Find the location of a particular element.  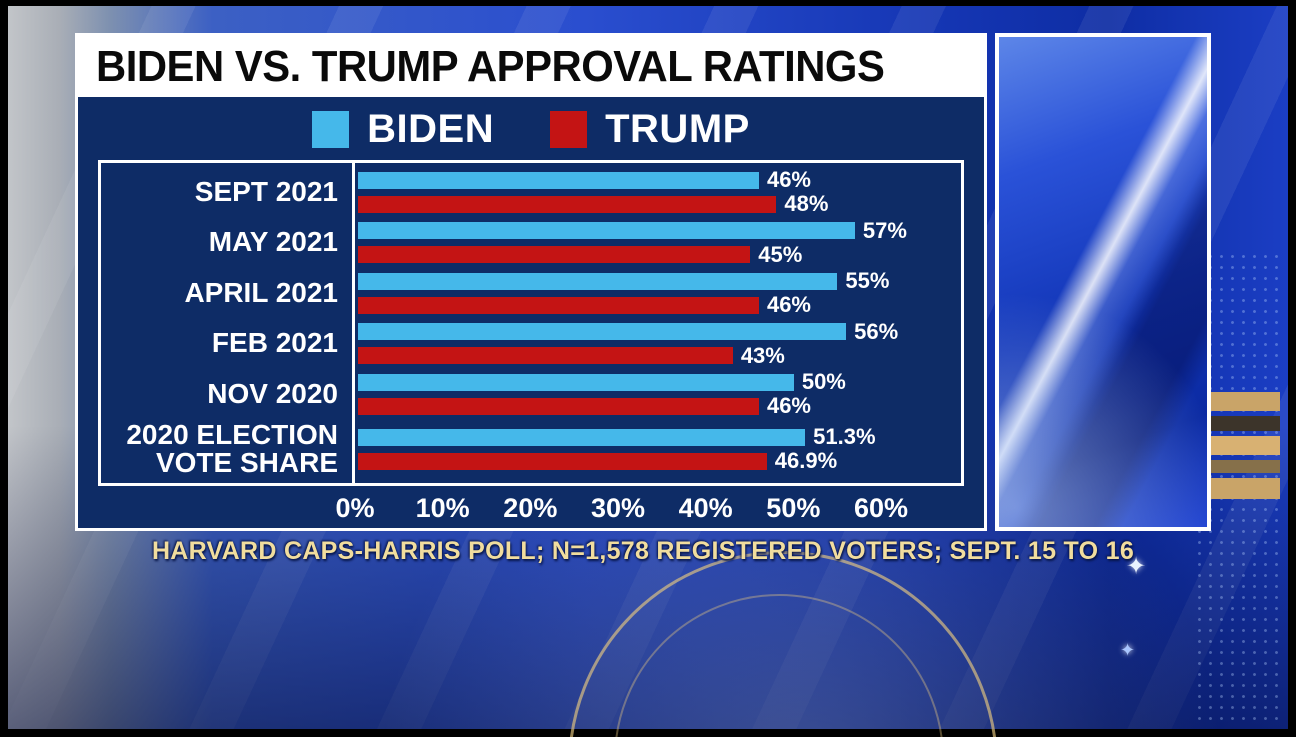

bar-group-inner: 57% 45% is located at coordinates (632, 242).